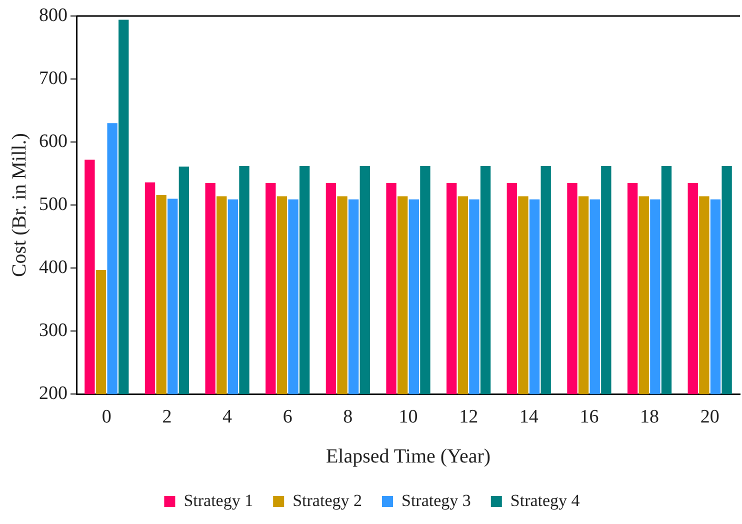 The width and height of the screenshot is (742, 524). I want to click on x-tick-label: 12, so click(468, 417).